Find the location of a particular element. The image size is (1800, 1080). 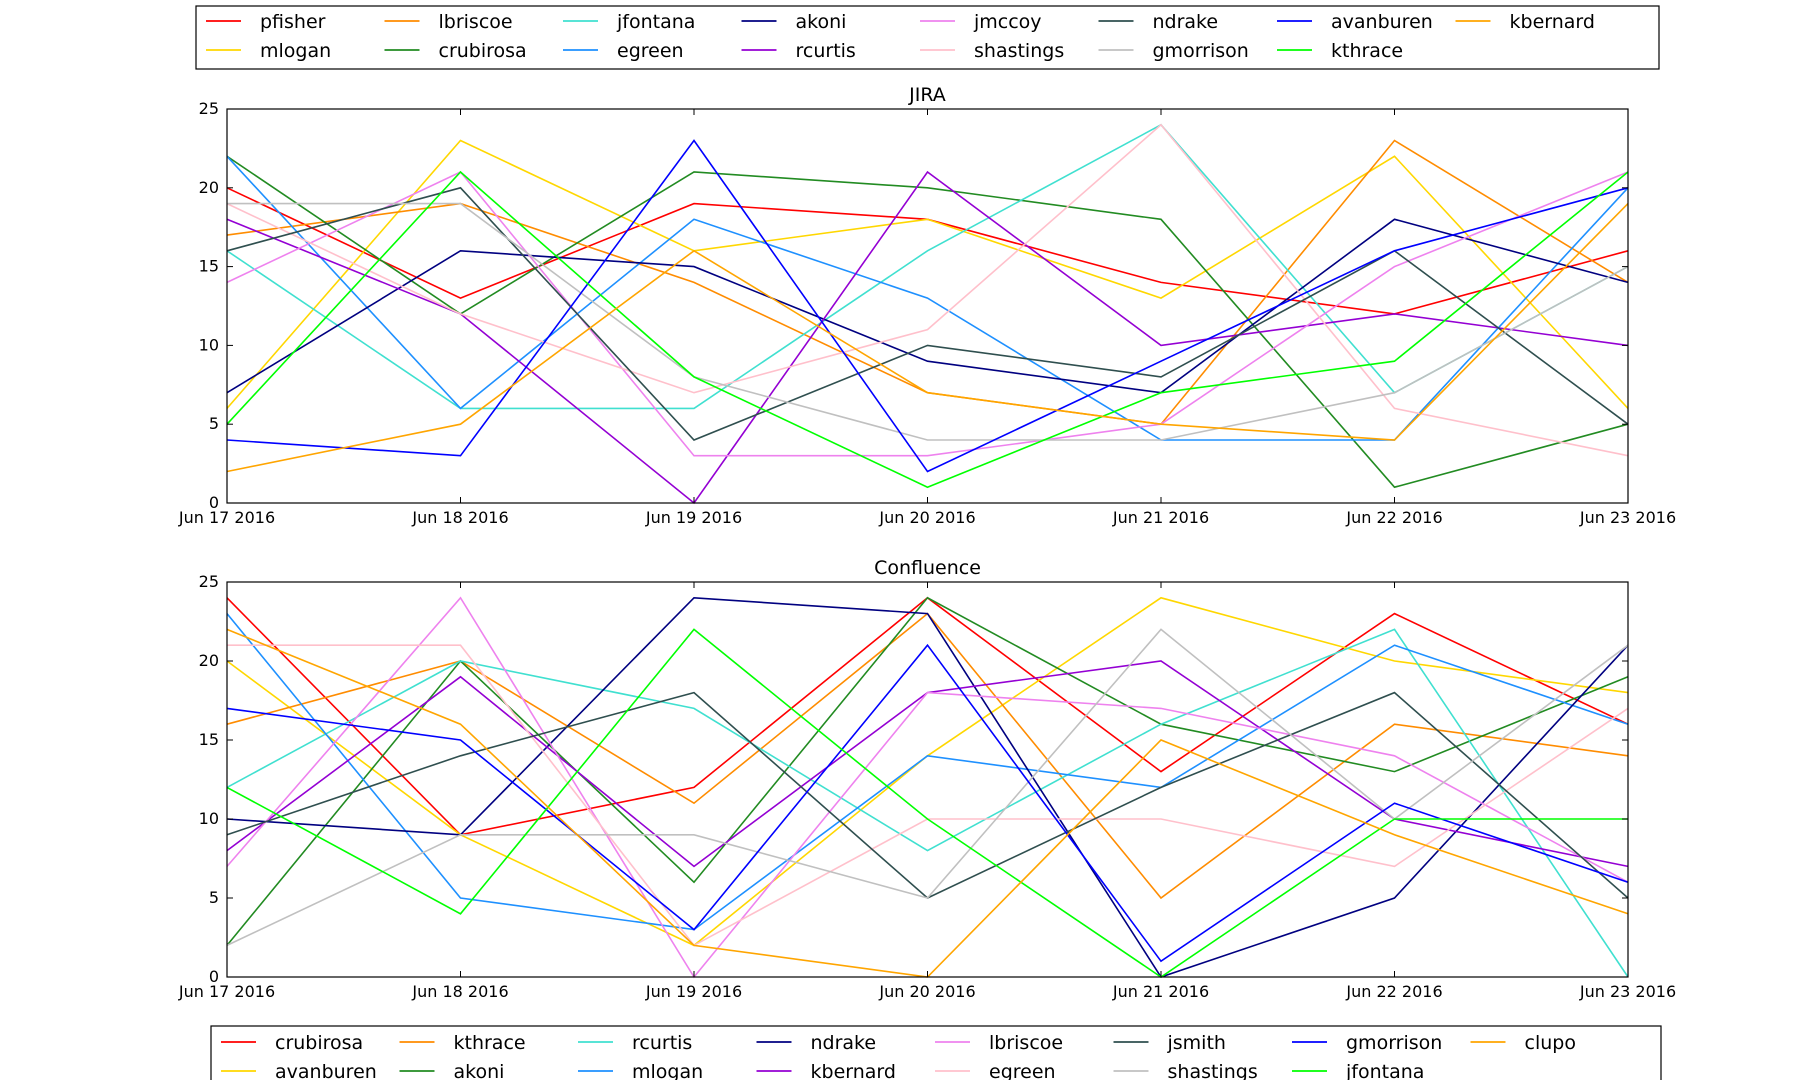

confluence-y-tick-label: 15 is located at coordinates (209, 739).